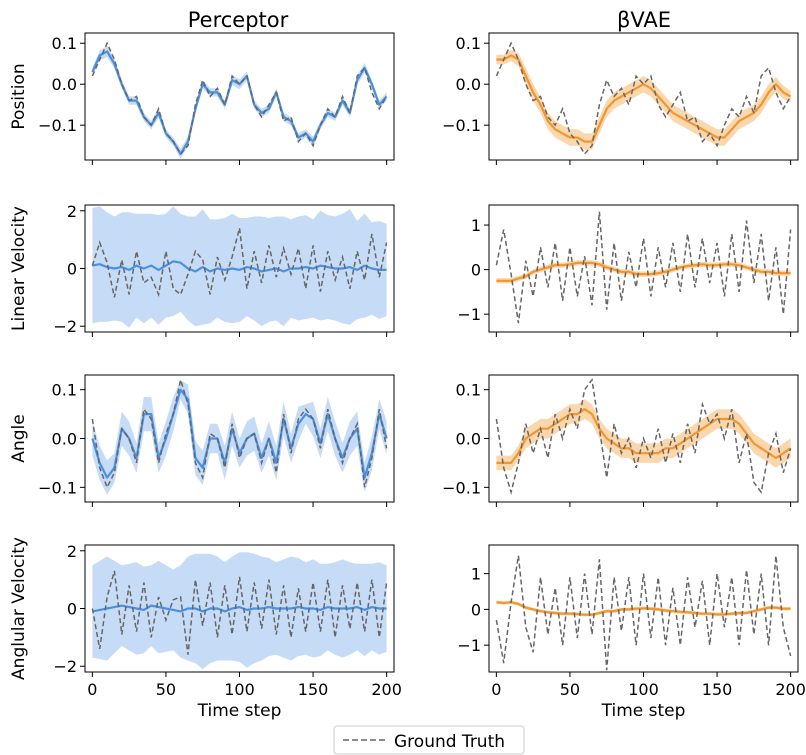  I want to click on uncertainty-band-bvae-row2, so click(643, 435).